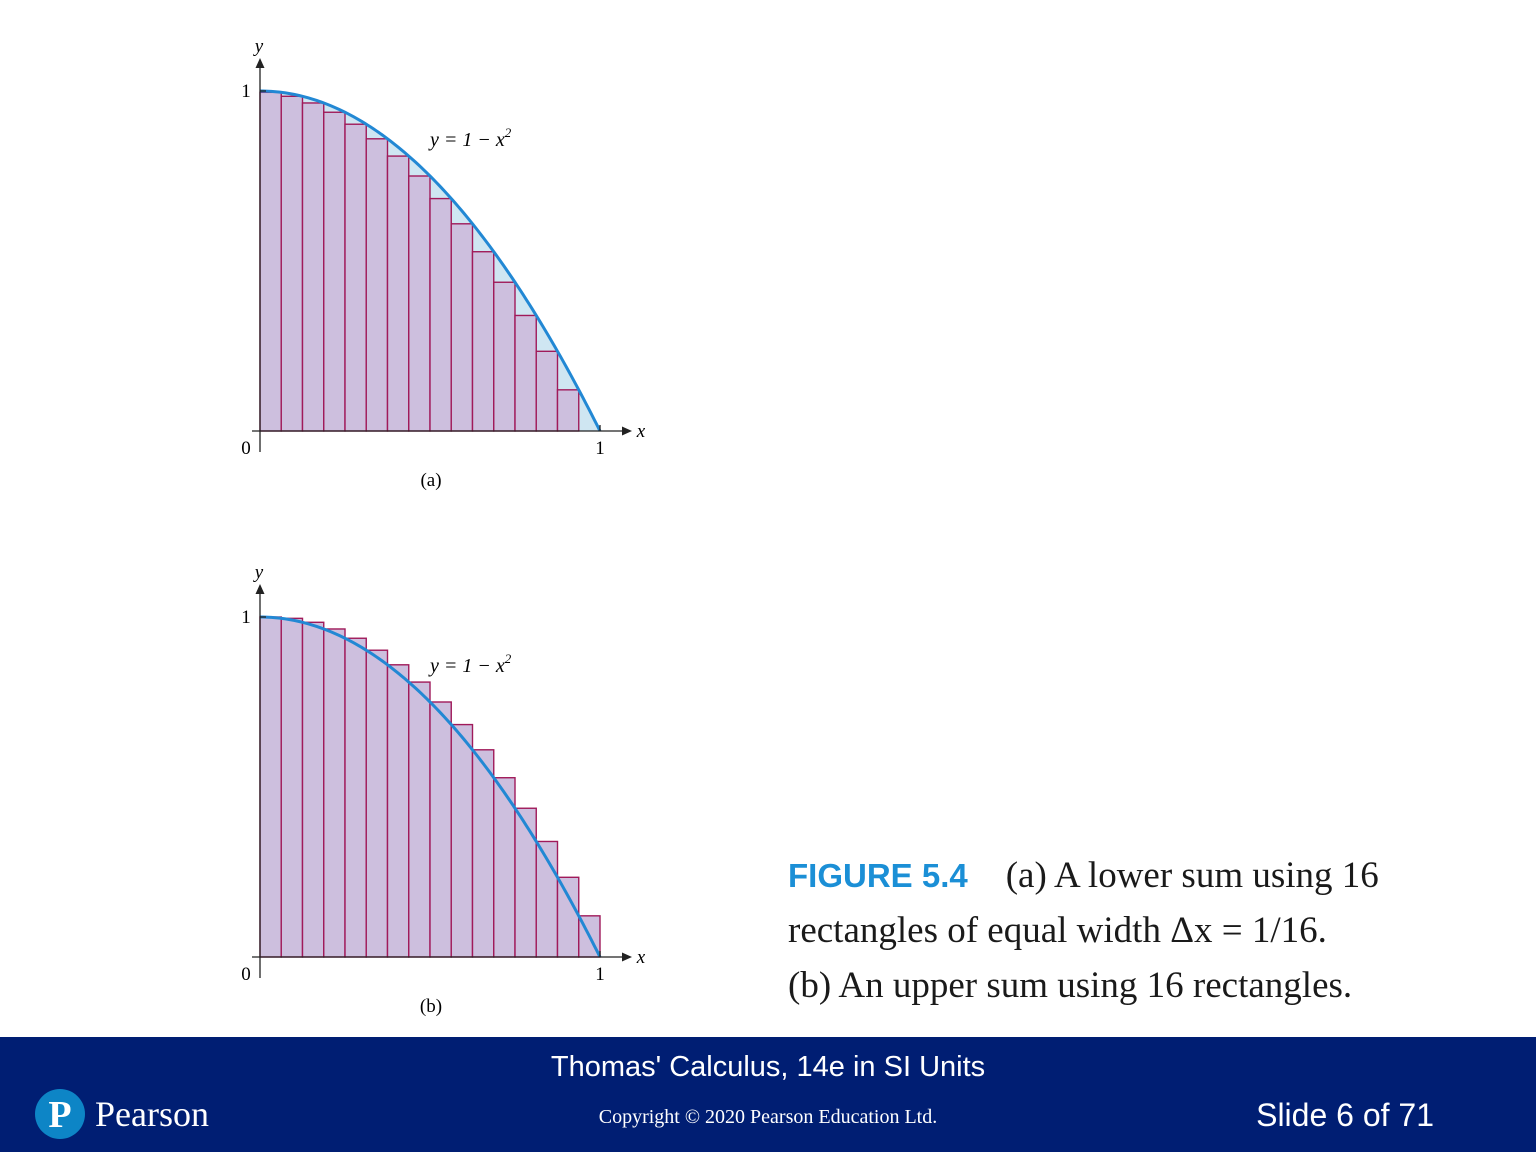  I want to click on chart-upper-sum: y x 1 0 1 y = 1 − x2 (b), so click(443, 789).